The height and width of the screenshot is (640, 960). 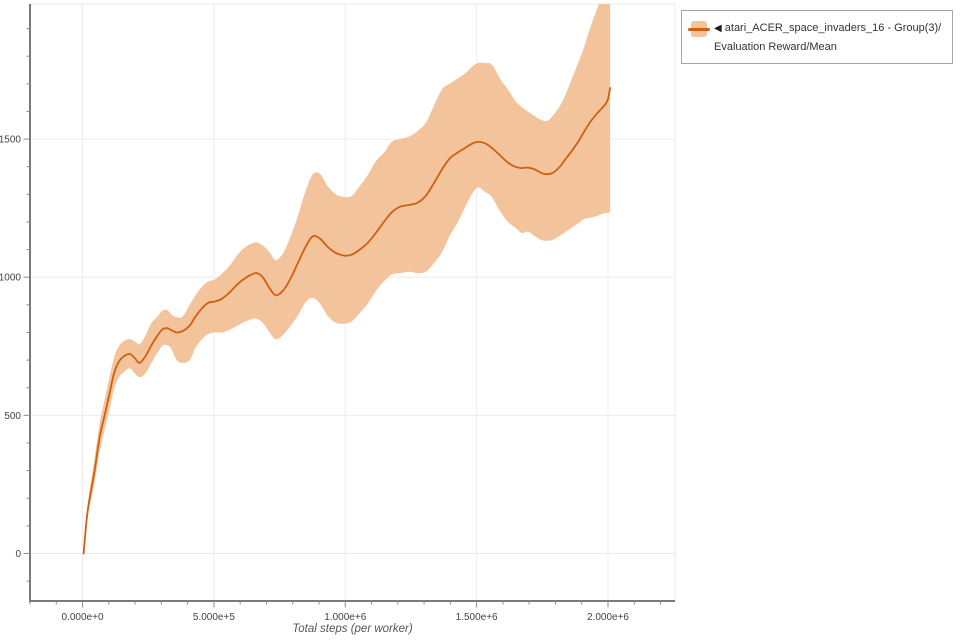 I want to click on collapse-triangle-icon: ◀, so click(x=718, y=28).